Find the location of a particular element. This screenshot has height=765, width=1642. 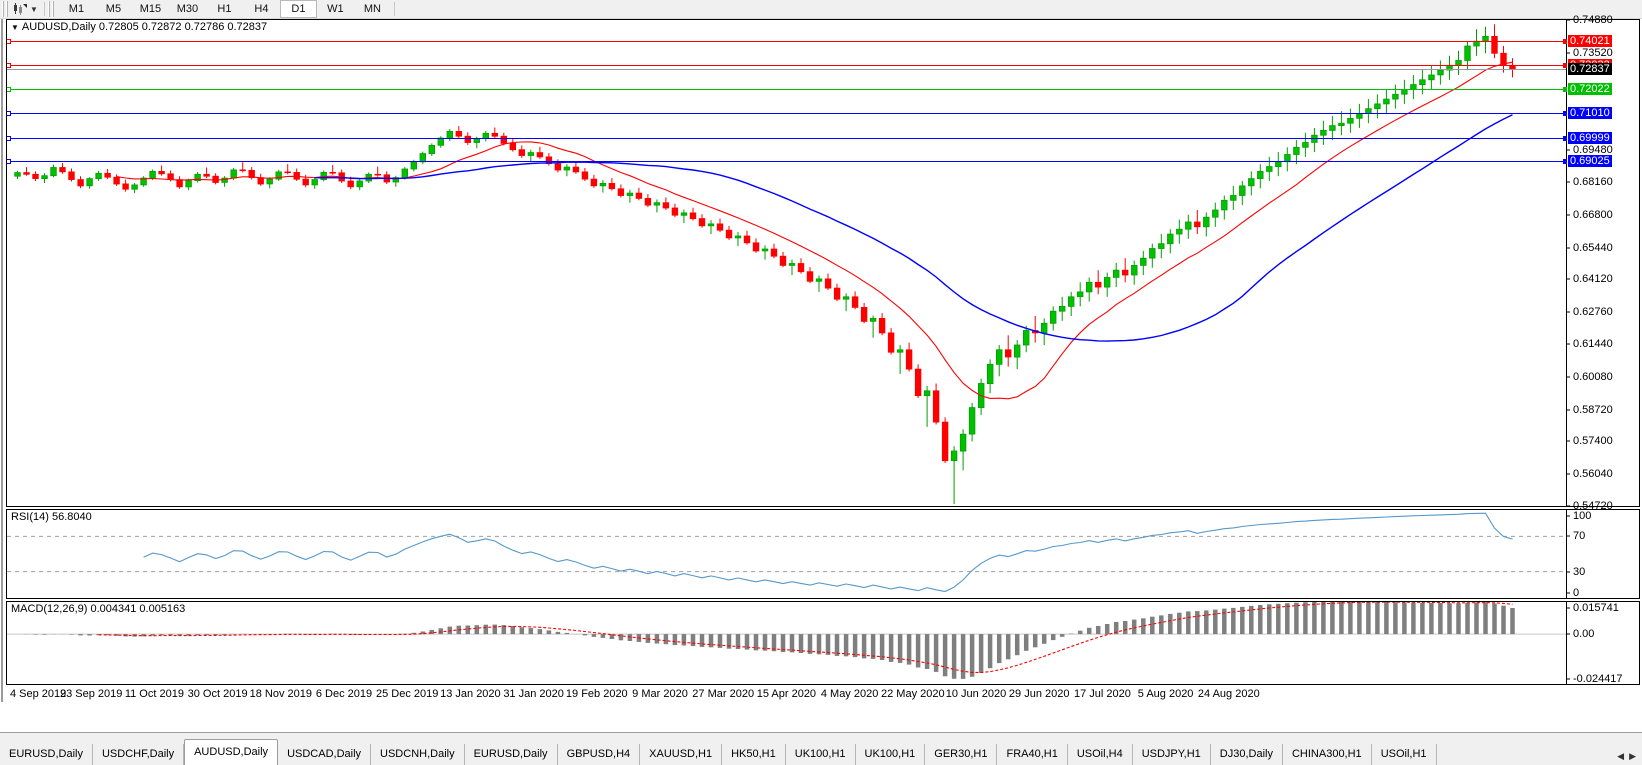

date-tick-label: 10 Jun 2020 is located at coordinates (976, 694).